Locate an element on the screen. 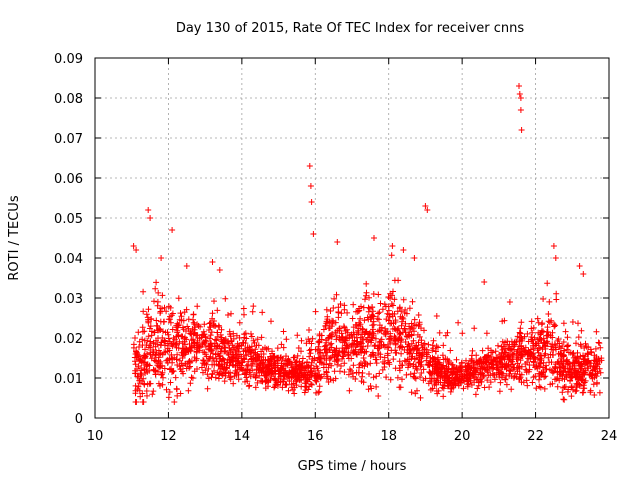  y-tick-label: 0.06 is located at coordinates (68, 179).